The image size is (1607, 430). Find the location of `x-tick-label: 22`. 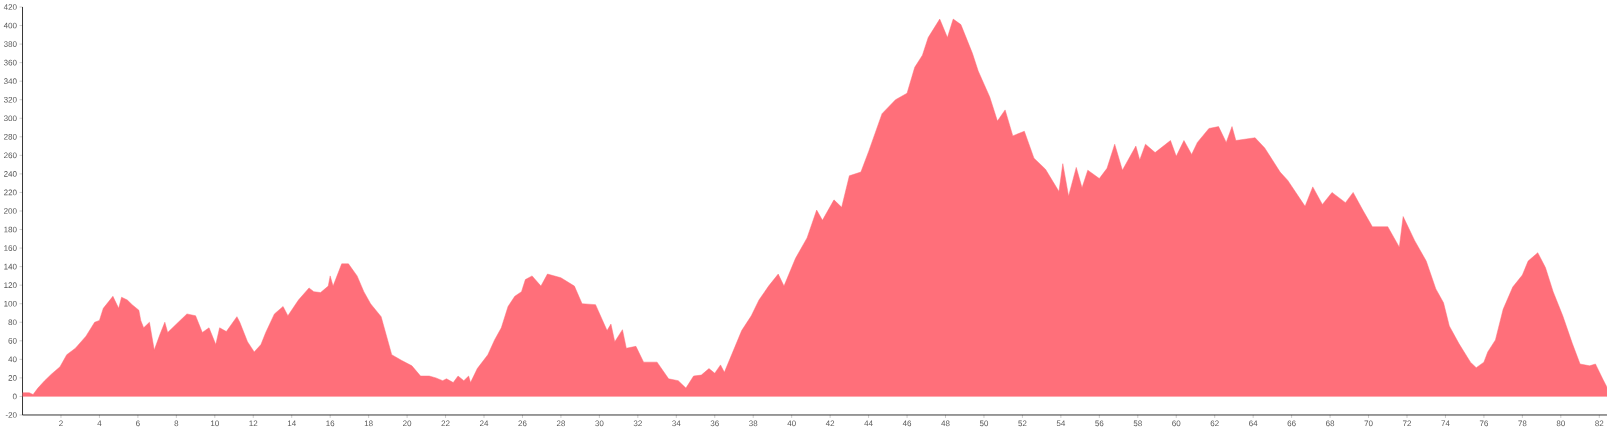

x-tick-label: 22 is located at coordinates (445, 423).